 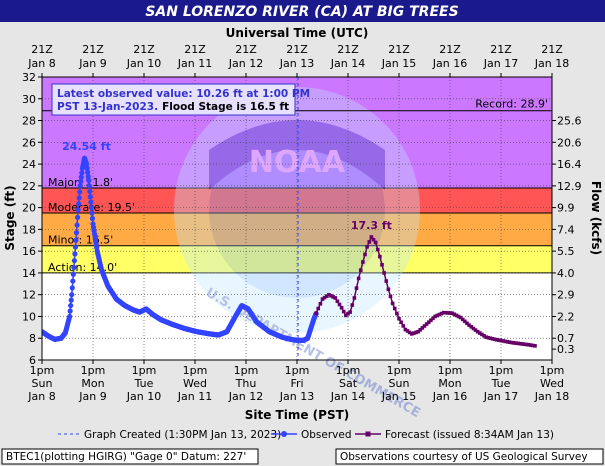 What do you see at coordinates (32, 338) in the screenshot?
I see `left-tick-label-1: 8` at bounding box center [32, 338].